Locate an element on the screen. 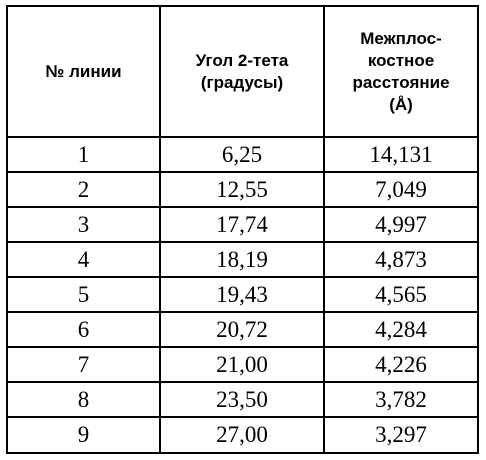 The width and height of the screenshot is (486, 460). header-interplanar-distance: Межплос- костное расстояние (Å) is located at coordinates (400, 72).